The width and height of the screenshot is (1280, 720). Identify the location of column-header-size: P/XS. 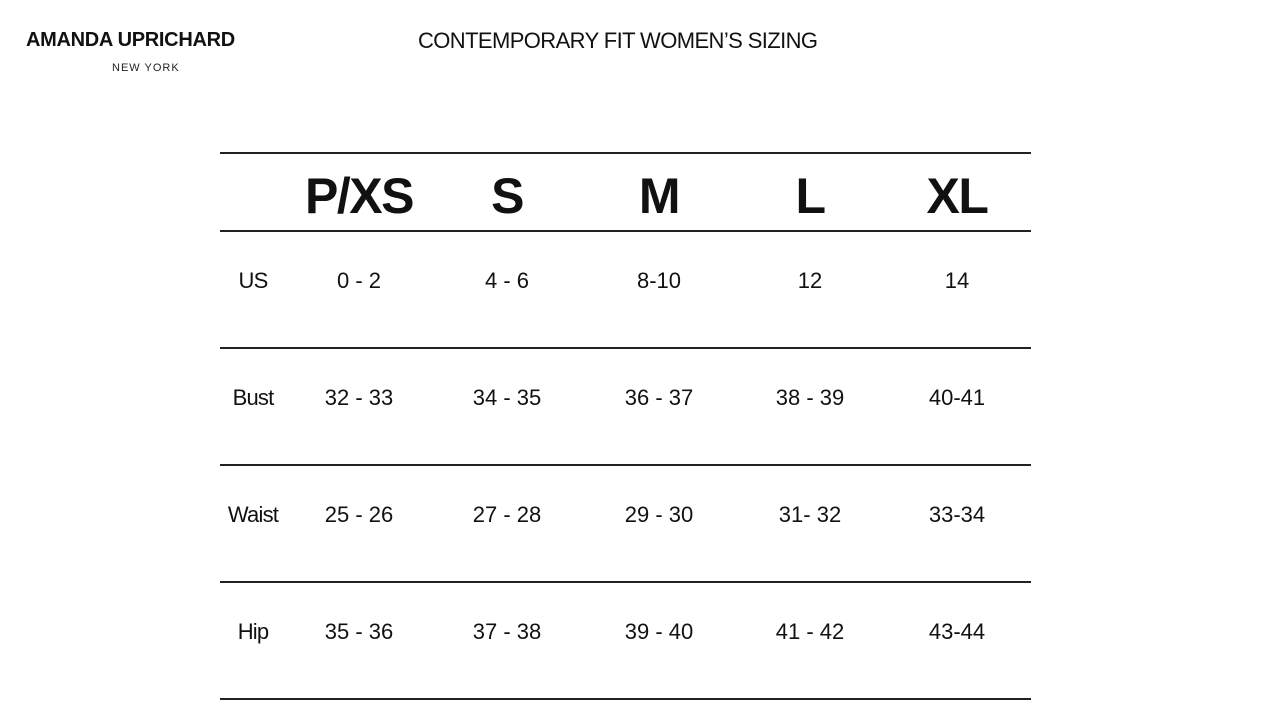
(359, 196).